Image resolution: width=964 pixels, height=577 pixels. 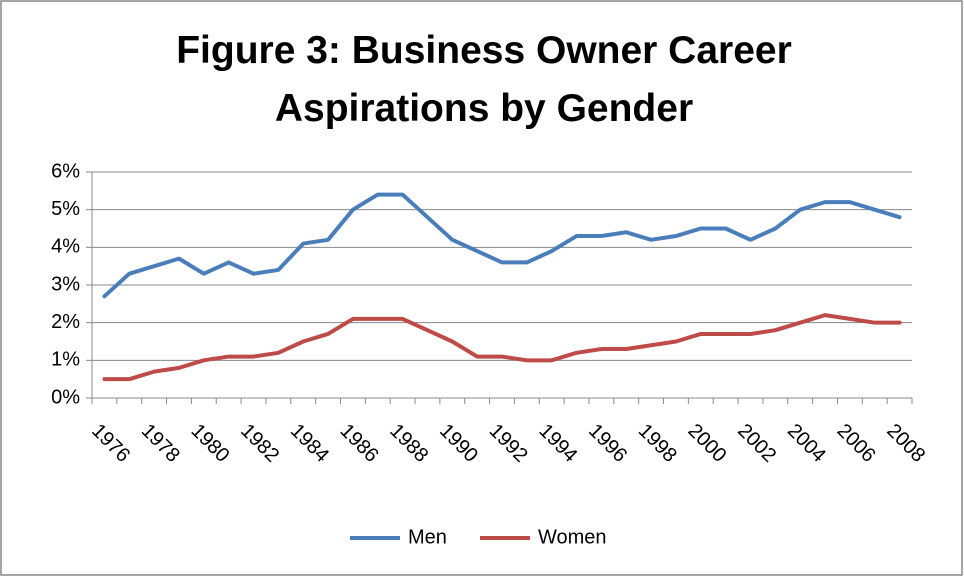 I want to click on y-tick-label: 3%, so click(x=65, y=284).